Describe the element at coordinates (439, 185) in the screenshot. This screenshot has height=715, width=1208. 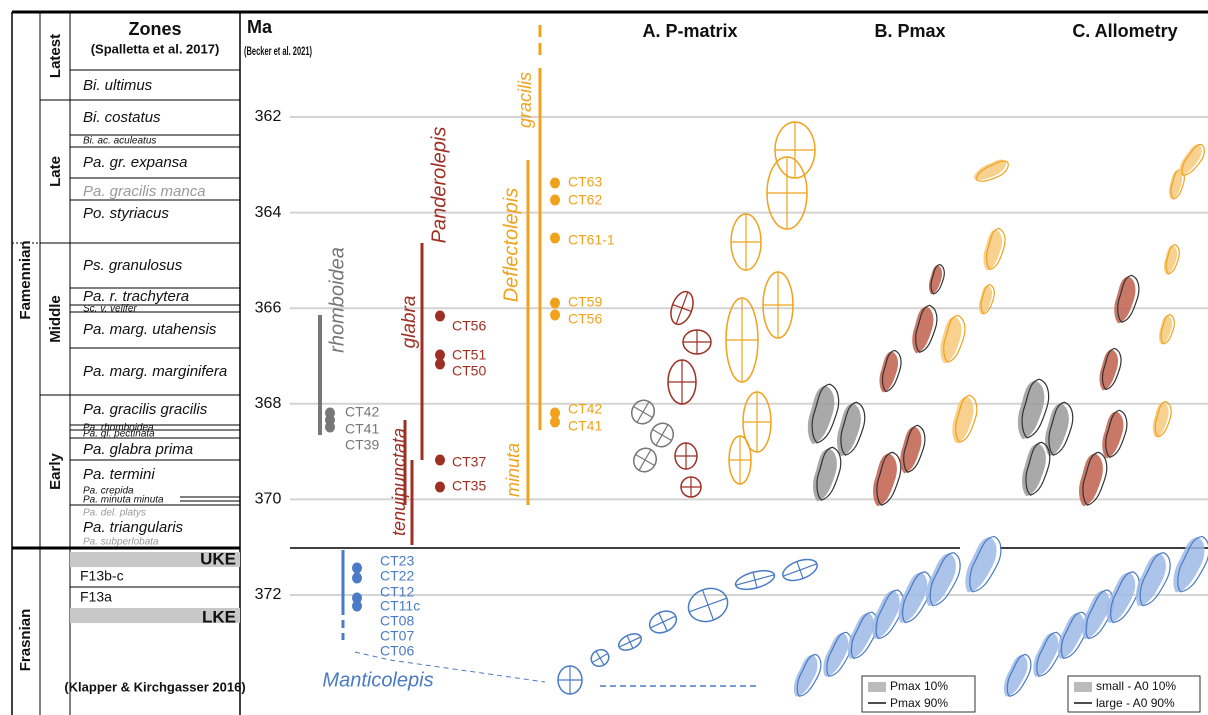
I see `lineage-label: Panderolepis` at that location.